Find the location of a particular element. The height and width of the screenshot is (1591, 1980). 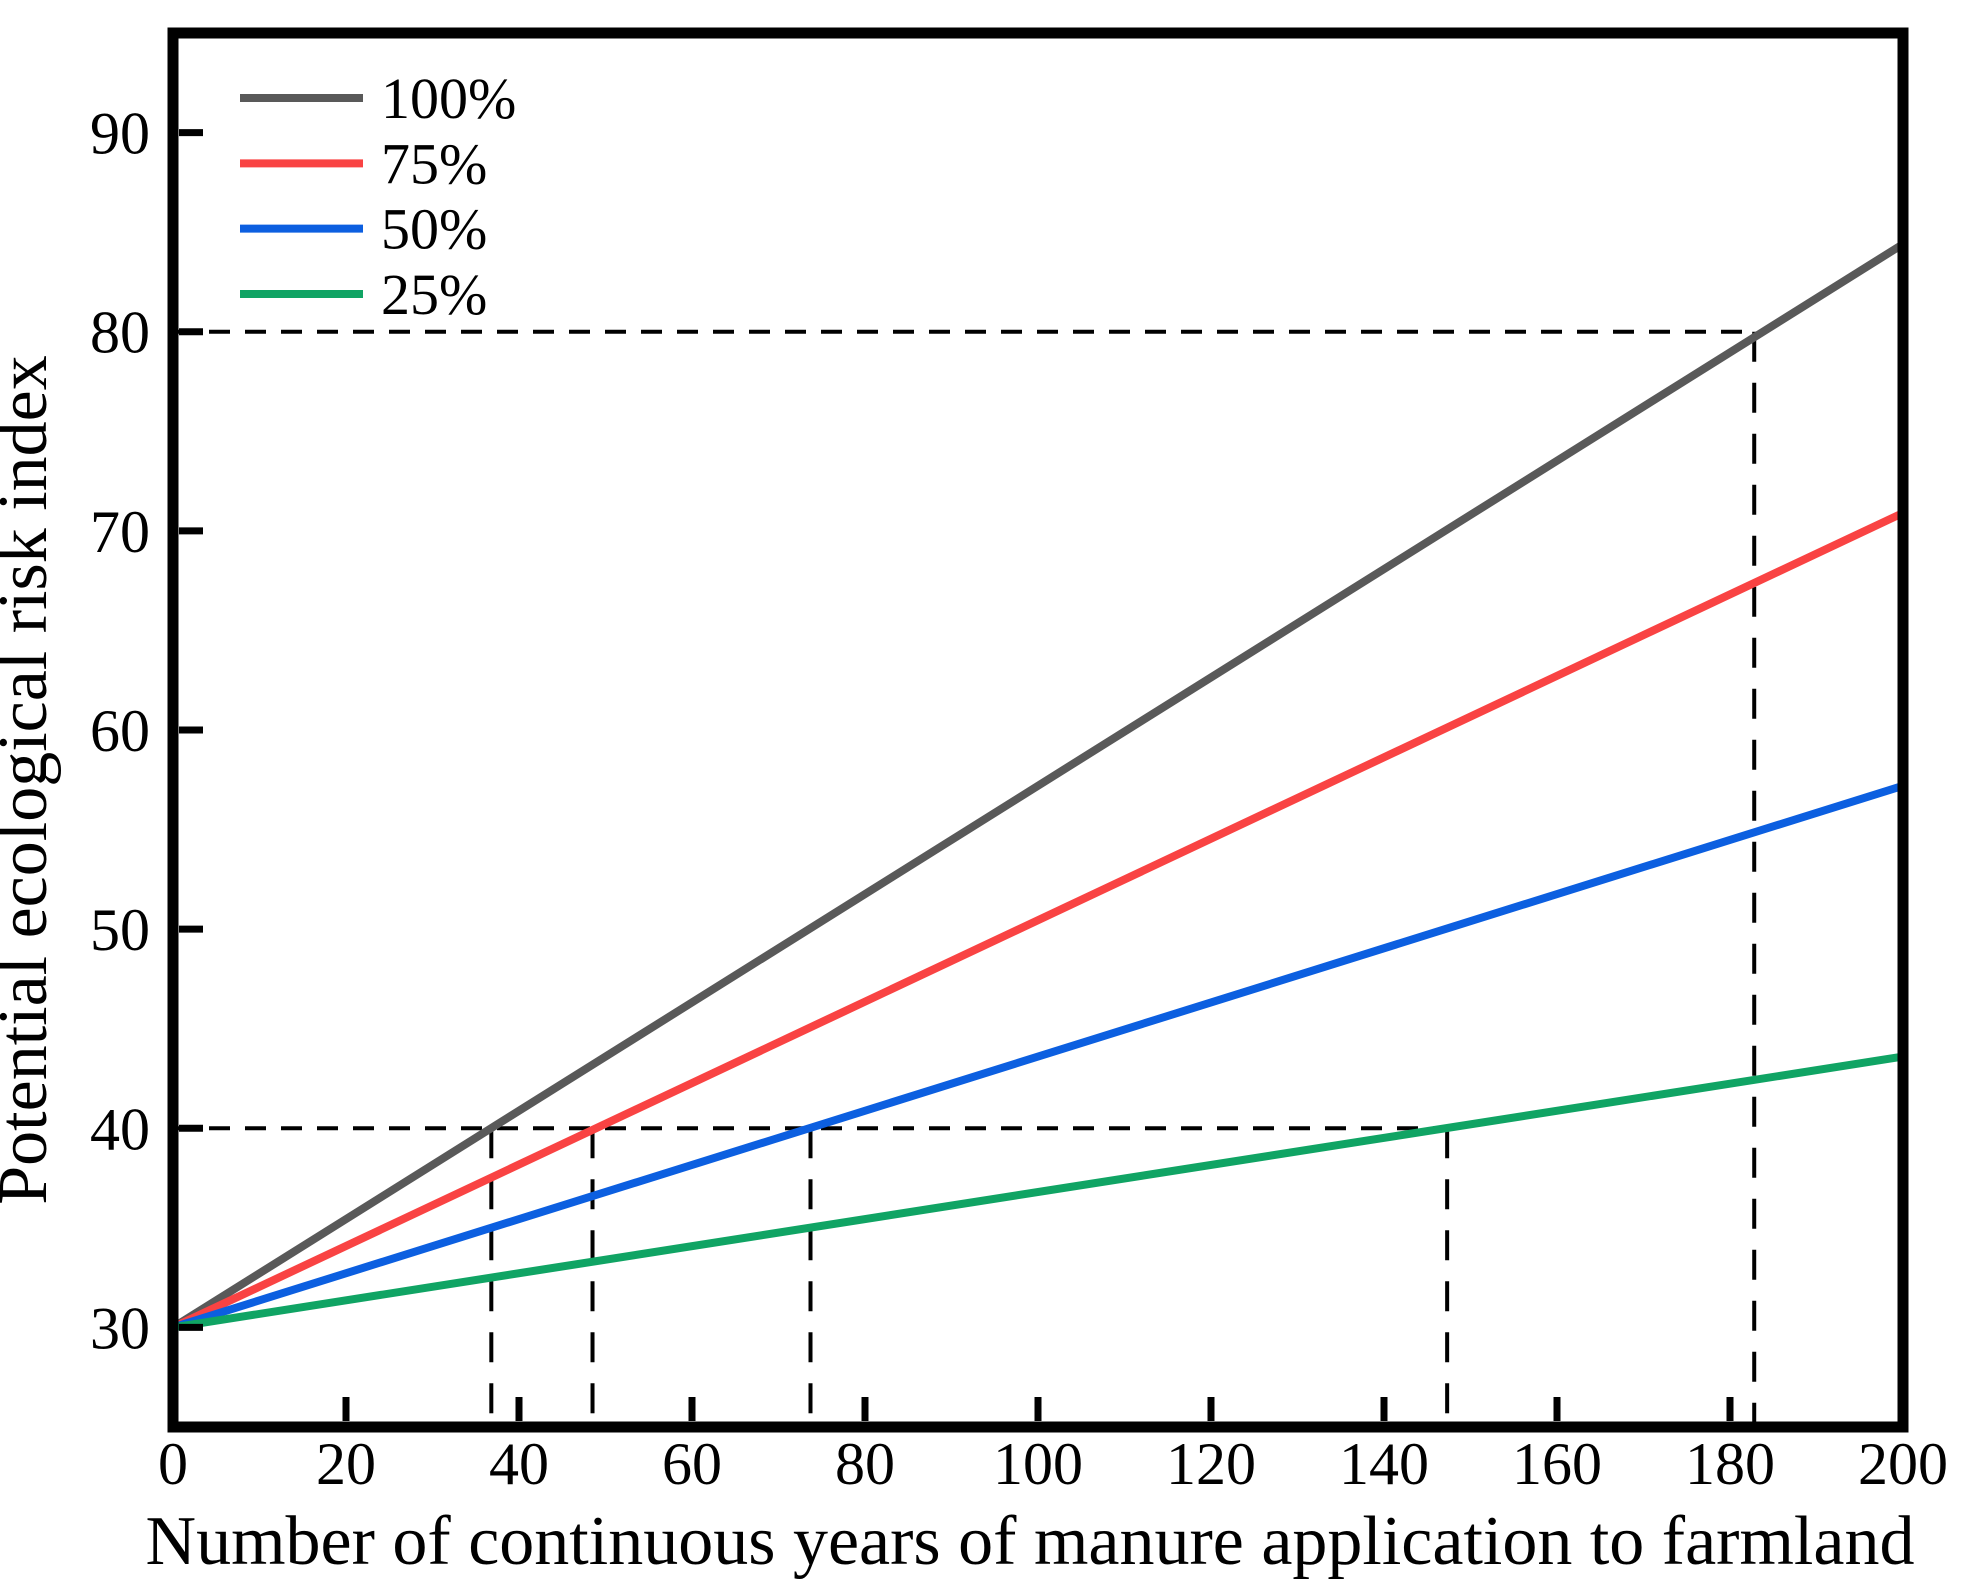

y-tick-label-80: 80 is located at coordinates (120, 333).